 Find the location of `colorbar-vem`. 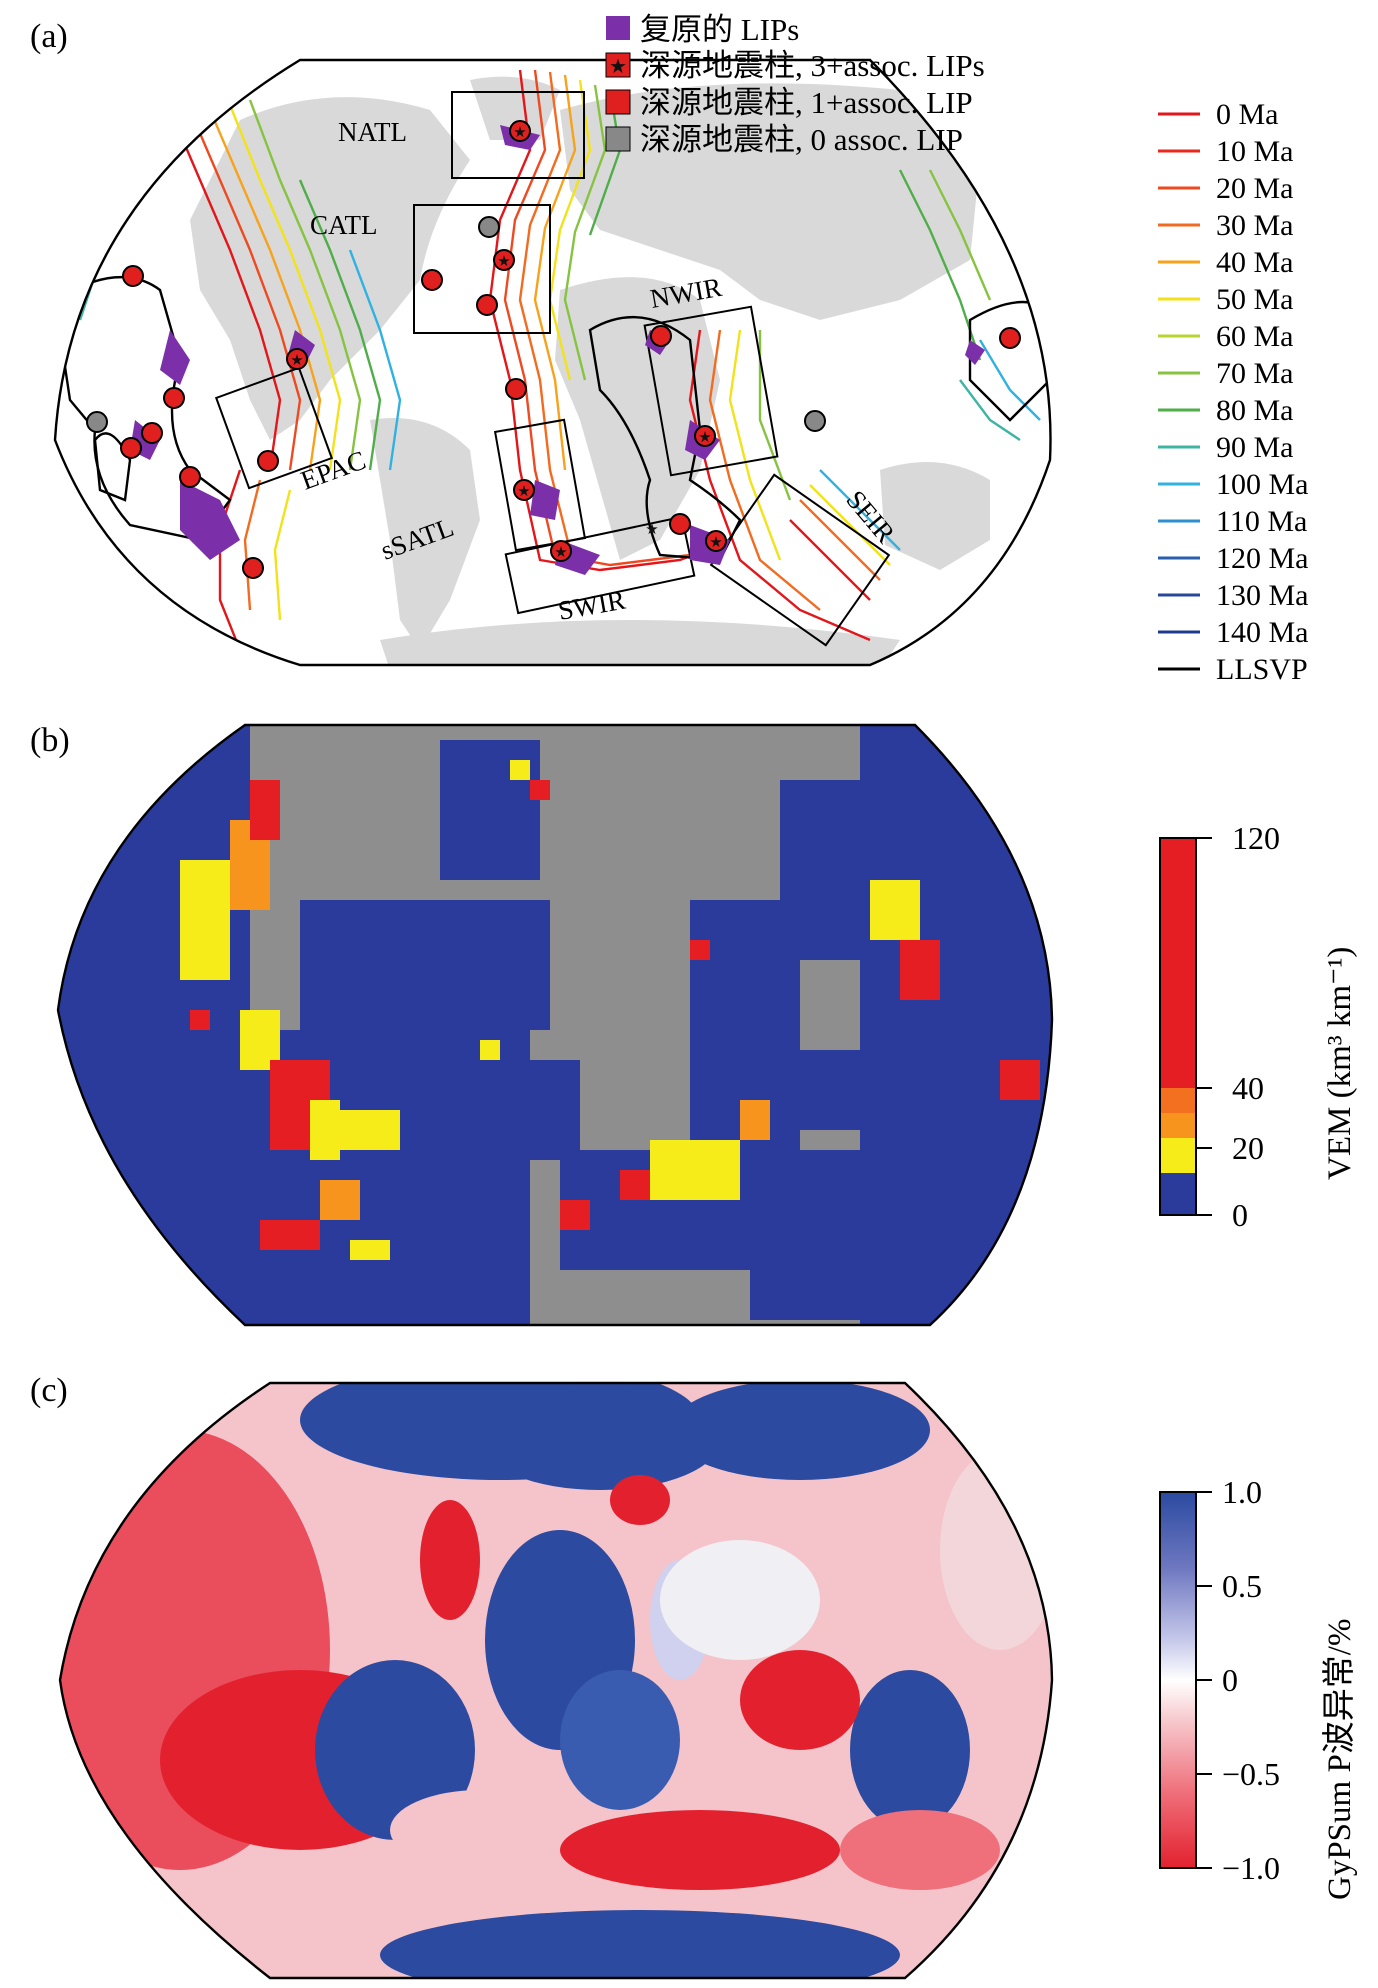

colorbar-vem is located at coordinates (1185, 1026).